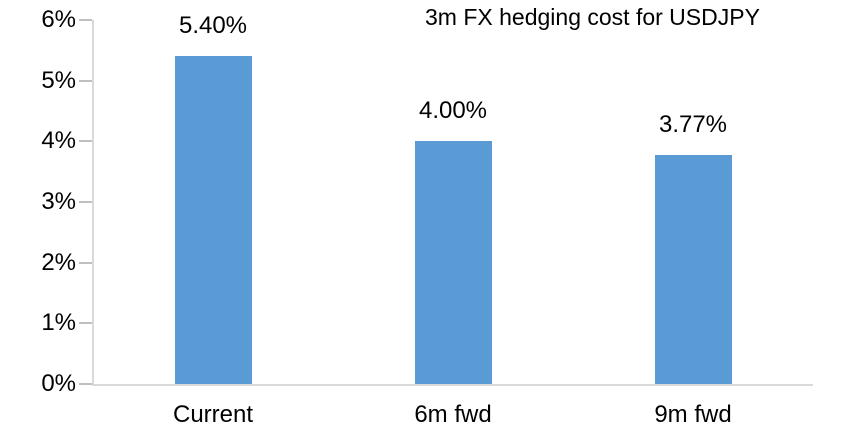 The image size is (852, 441). Describe the element at coordinates (58, 383) in the screenshot. I see `y-axis-tick-label: 0%` at that location.